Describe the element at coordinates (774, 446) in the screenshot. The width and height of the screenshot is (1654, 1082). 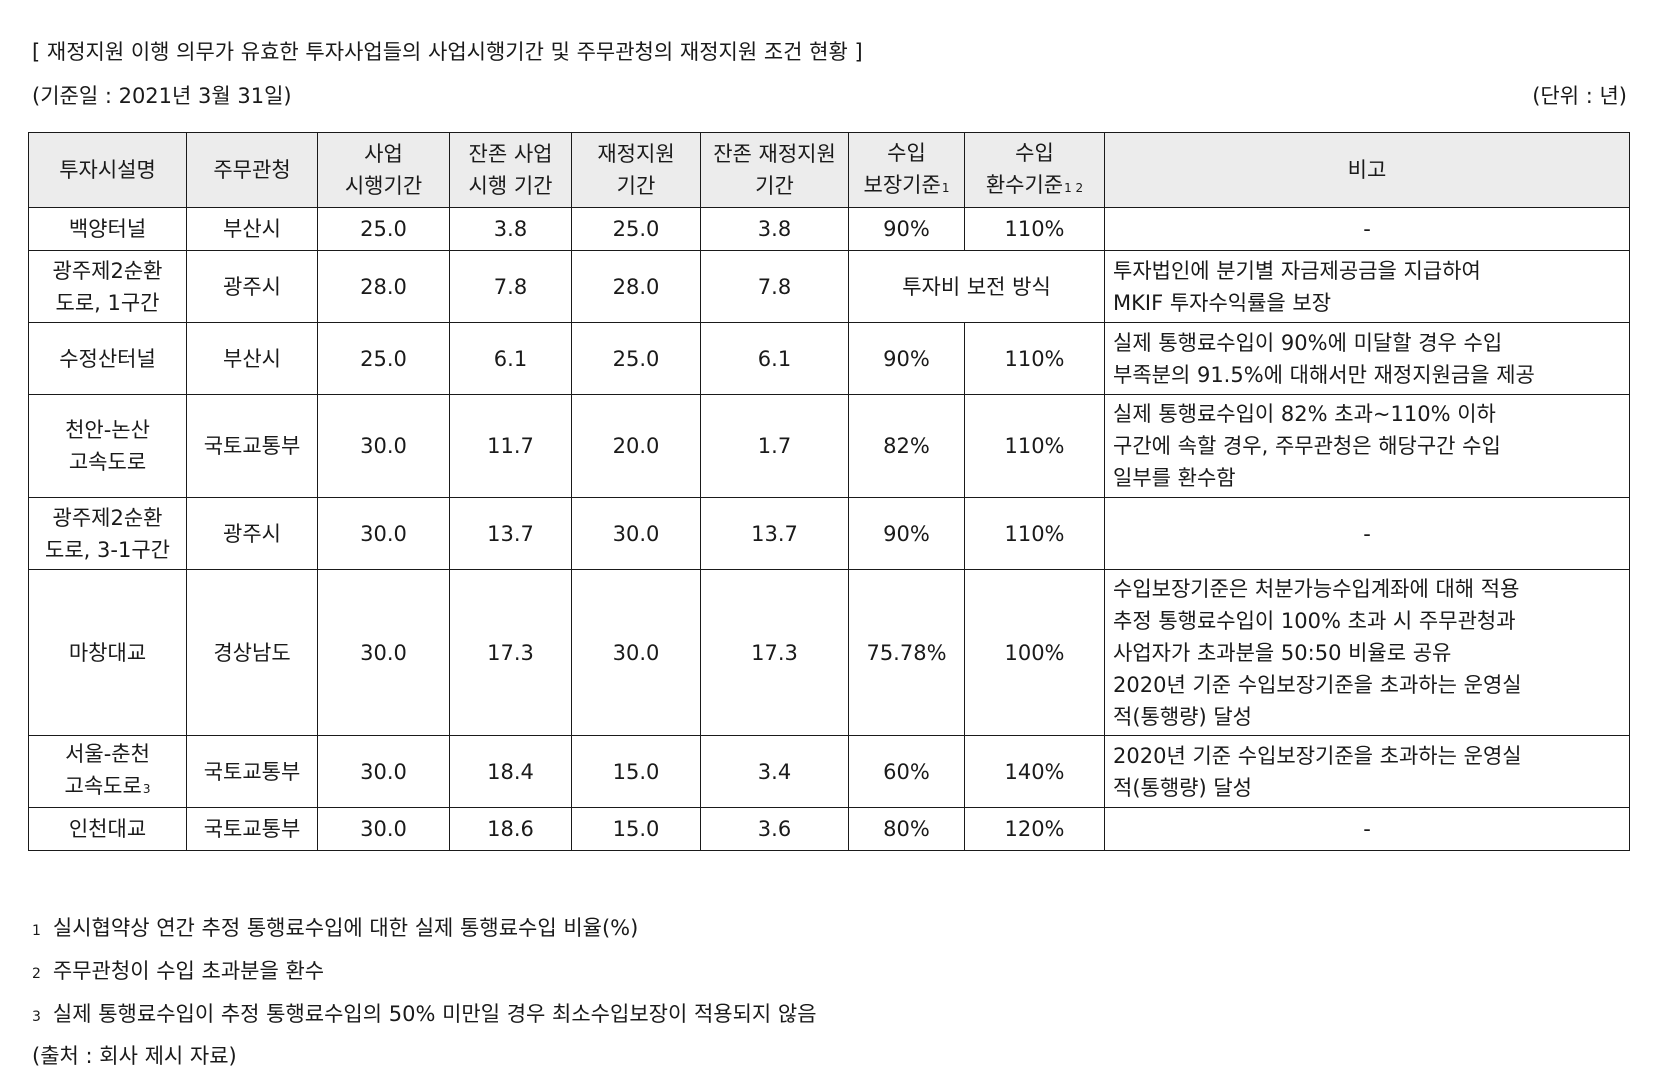
I see `remaining-support-period: 1.7` at that location.